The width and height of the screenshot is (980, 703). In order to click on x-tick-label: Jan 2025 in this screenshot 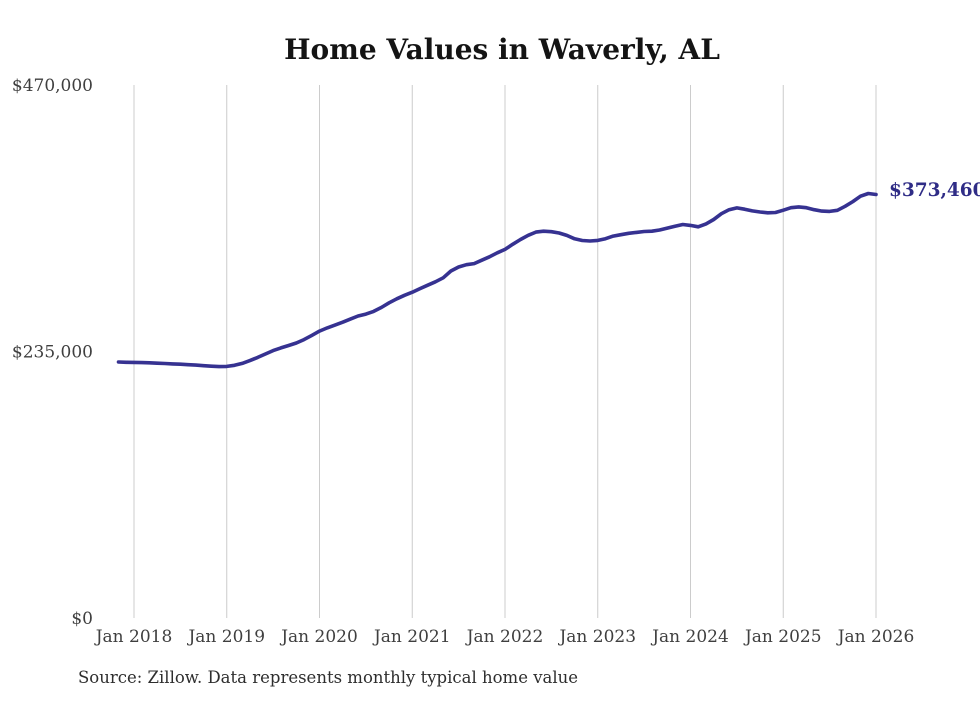, I will do `click(782, 637)`.